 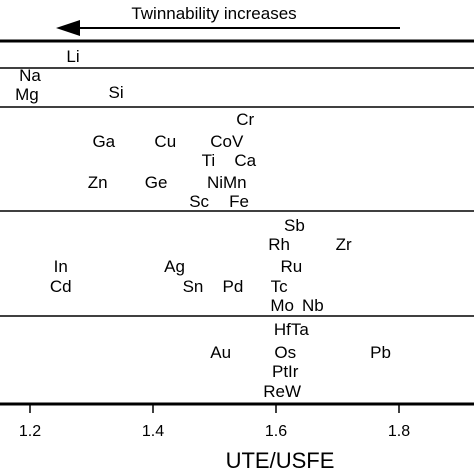 I want to click on element-label: Cr, so click(x=245, y=119).